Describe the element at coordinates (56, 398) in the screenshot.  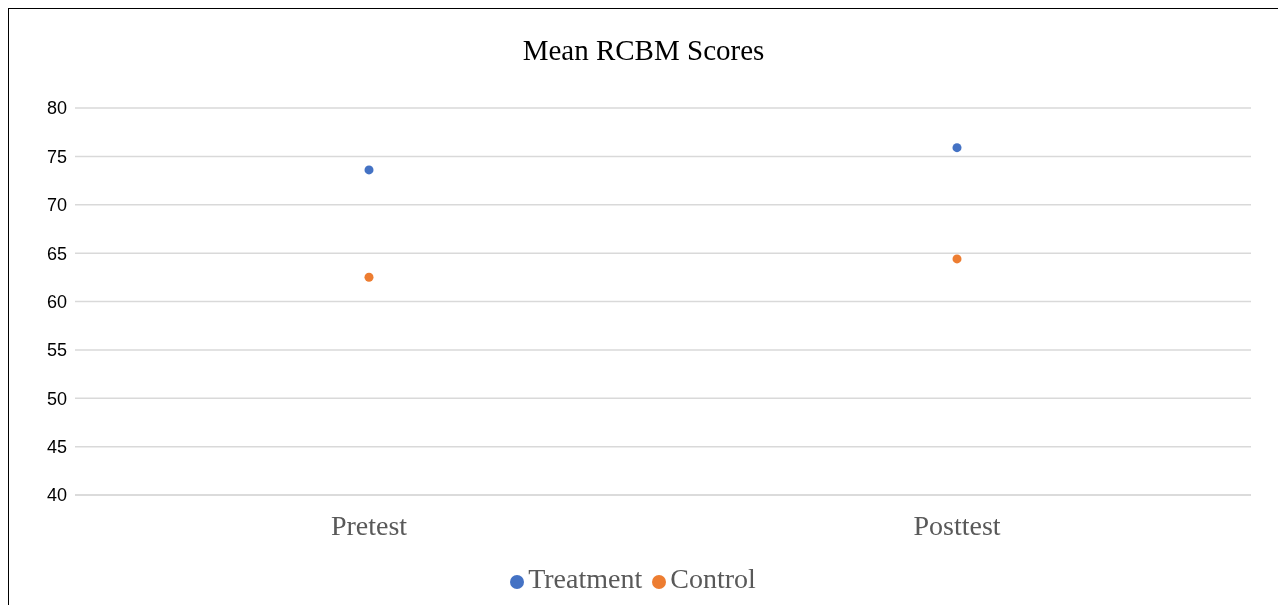
I see `y-tick-label: 50` at that location.